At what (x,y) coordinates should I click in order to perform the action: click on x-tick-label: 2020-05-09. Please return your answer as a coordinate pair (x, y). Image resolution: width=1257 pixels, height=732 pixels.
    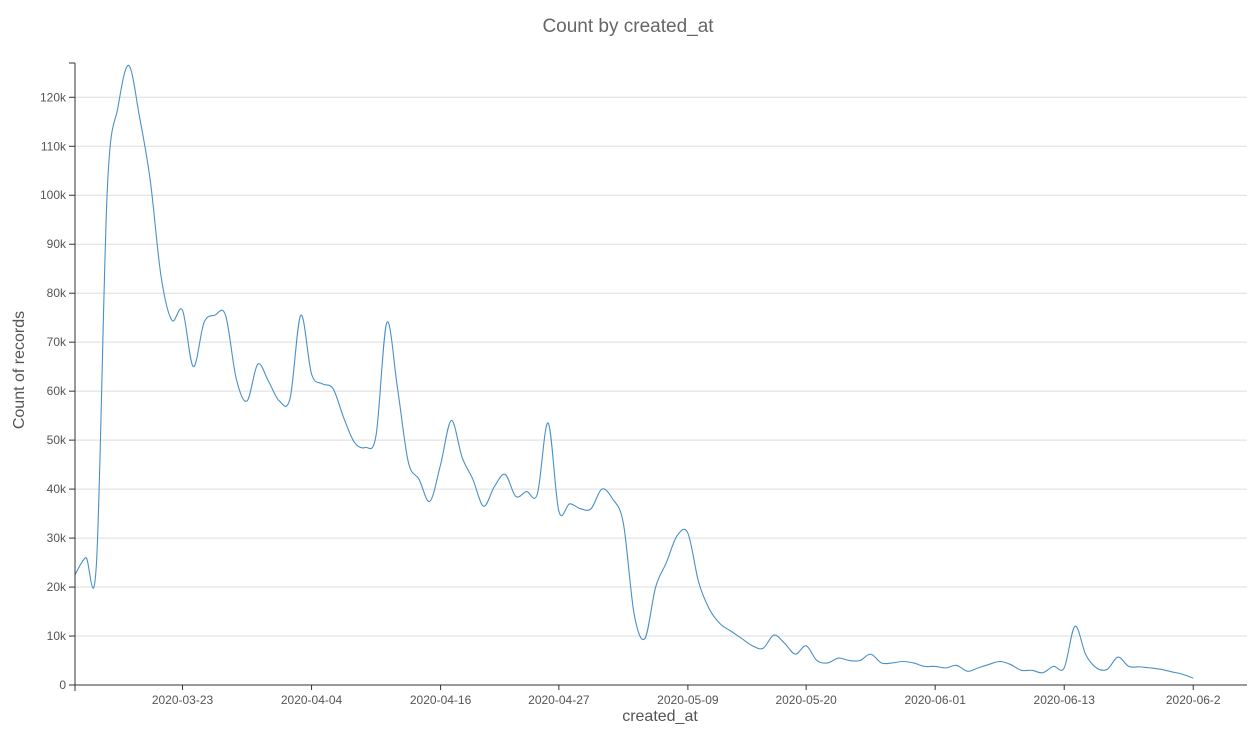
    Looking at the image, I should click on (688, 700).